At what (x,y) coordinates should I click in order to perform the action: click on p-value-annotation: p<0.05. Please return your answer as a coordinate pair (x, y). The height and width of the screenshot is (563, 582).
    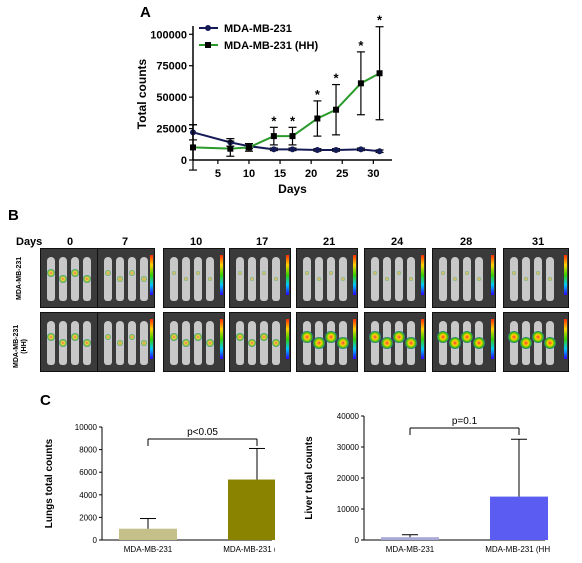
    Looking at the image, I should click on (202, 432).